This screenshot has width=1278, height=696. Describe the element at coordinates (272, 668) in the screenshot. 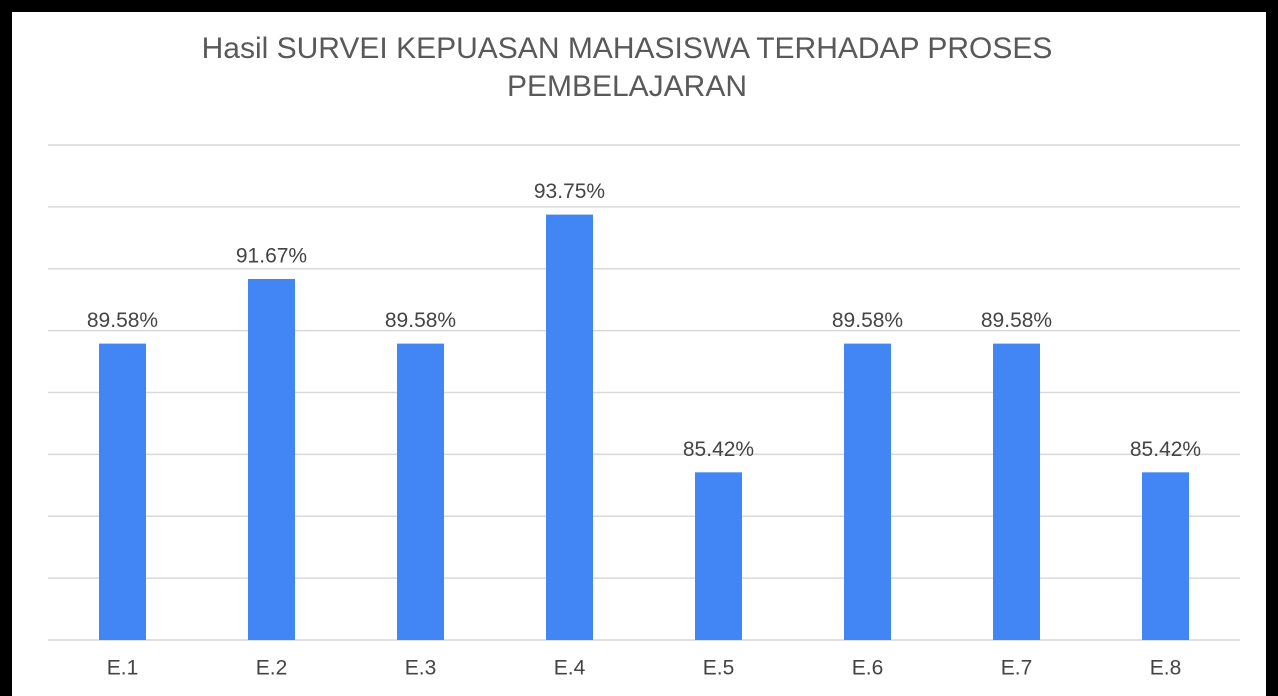

I see `x-tick-label: E.2` at that location.